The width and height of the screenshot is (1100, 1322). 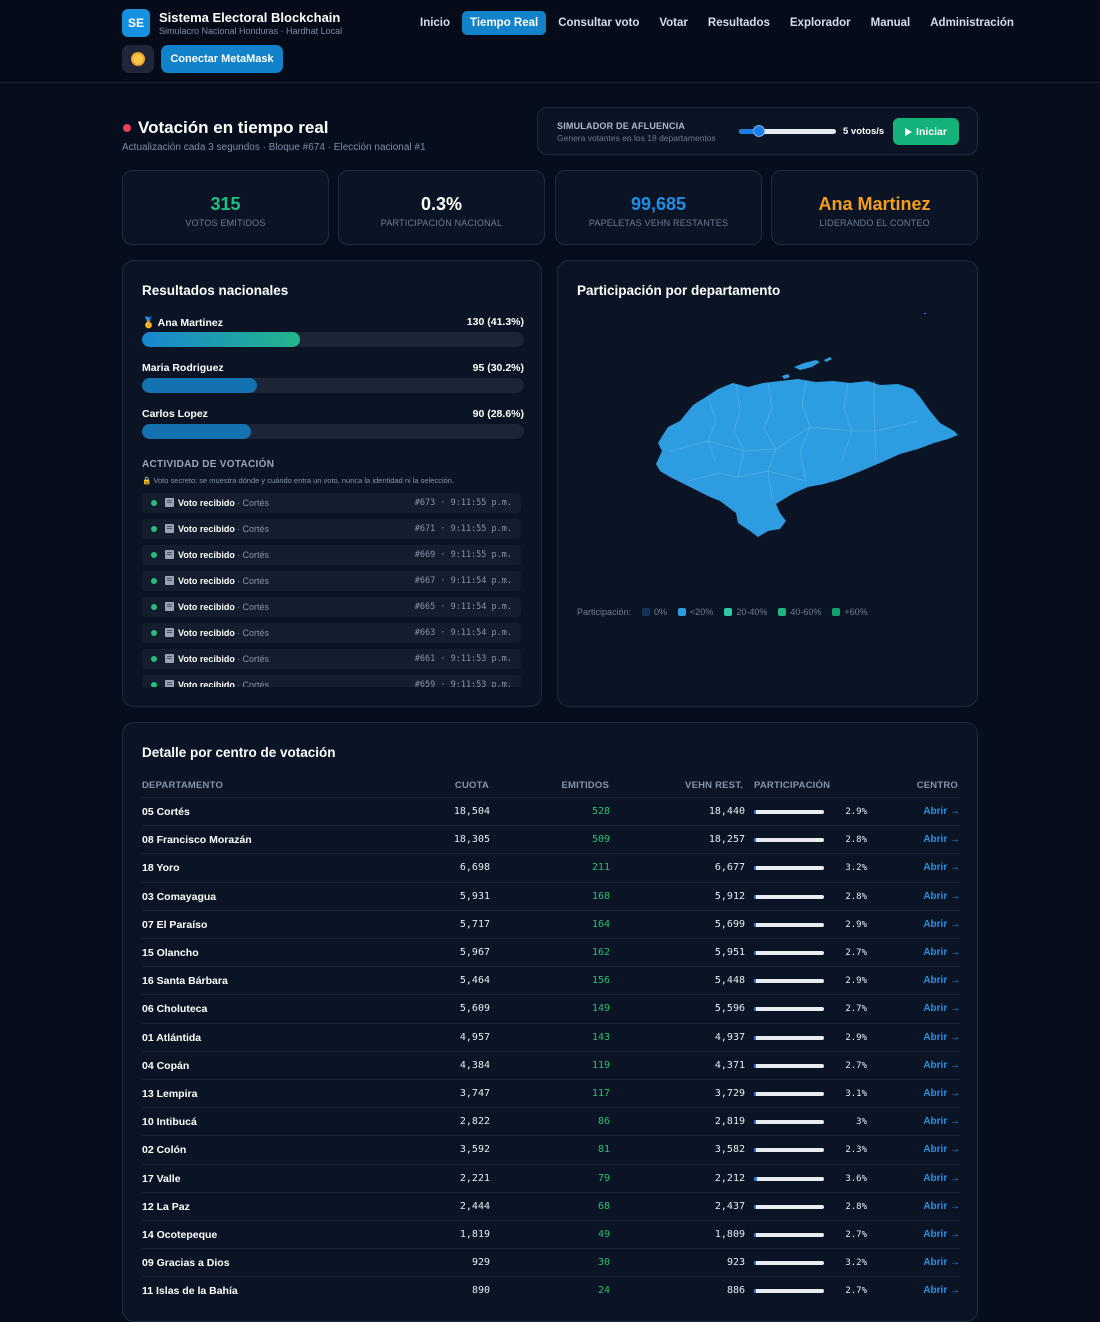 I want to click on header-department: DEPARTAMENTO, so click(x=183, y=785).